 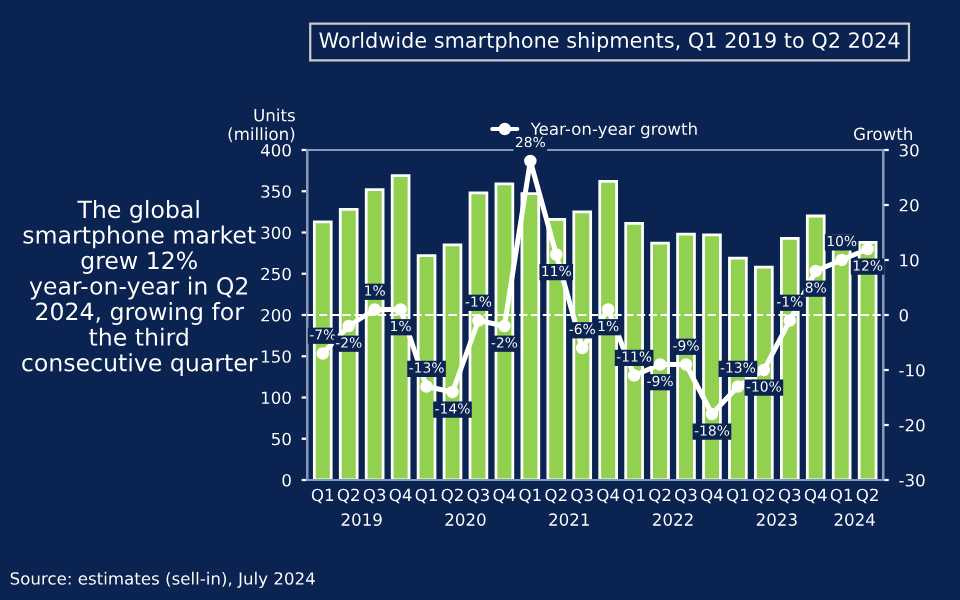 I want to click on y-tick-label: 50, so click(x=281, y=439).